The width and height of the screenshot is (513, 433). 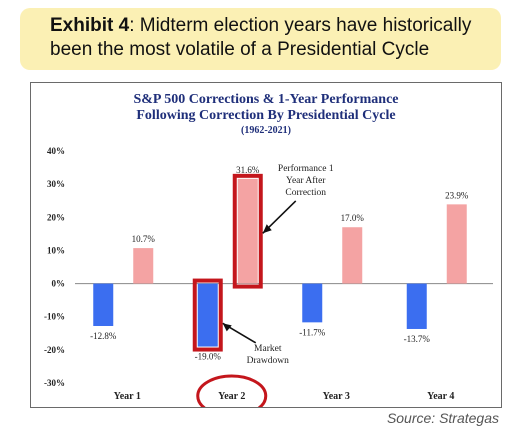 What do you see at coordinates (208, 357) in the screenshot?
I see `drawdown-value-label: -19.0%` at bounding box center [208, 357].